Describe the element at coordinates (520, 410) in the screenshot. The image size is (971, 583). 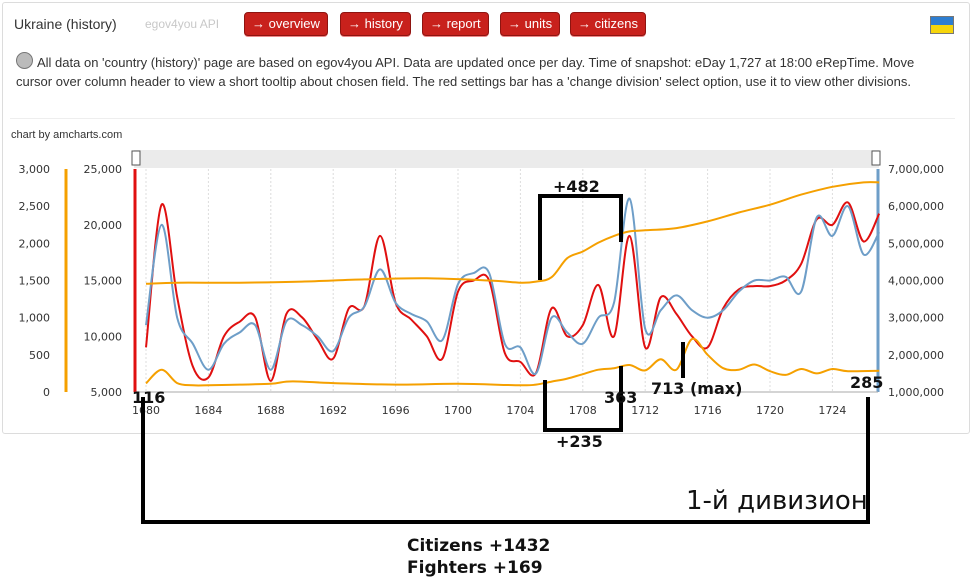
I see `x-tick-label: 1704` at that location.